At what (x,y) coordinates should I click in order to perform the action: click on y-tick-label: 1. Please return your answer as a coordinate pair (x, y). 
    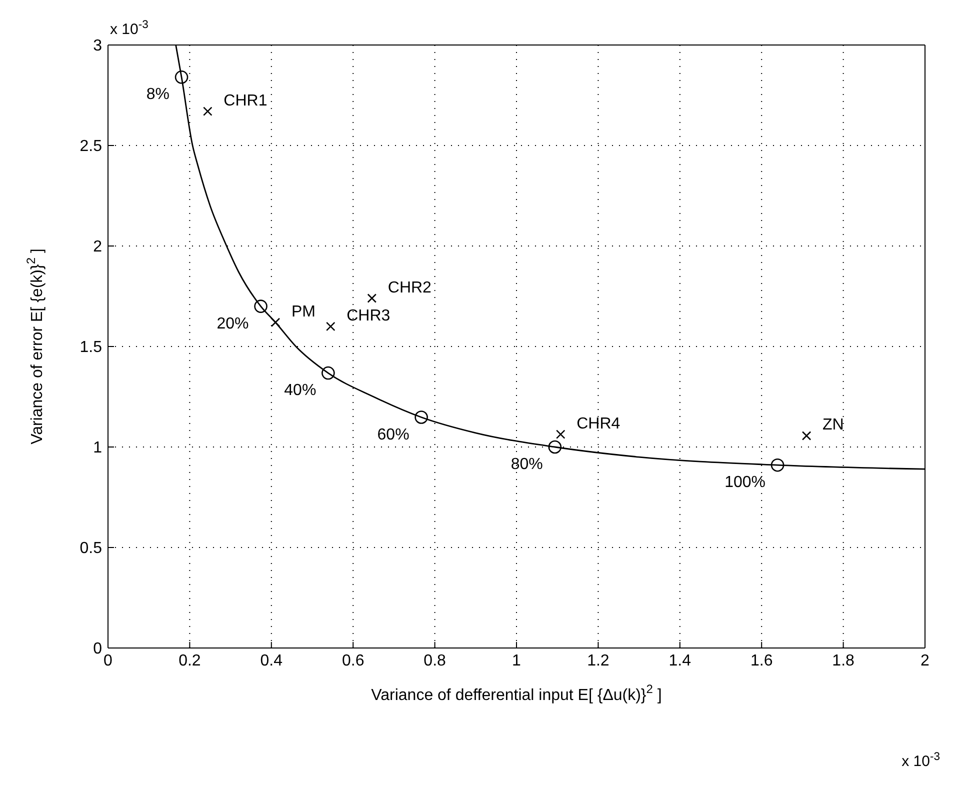
    Looking at the image, I should click on (97, 448).